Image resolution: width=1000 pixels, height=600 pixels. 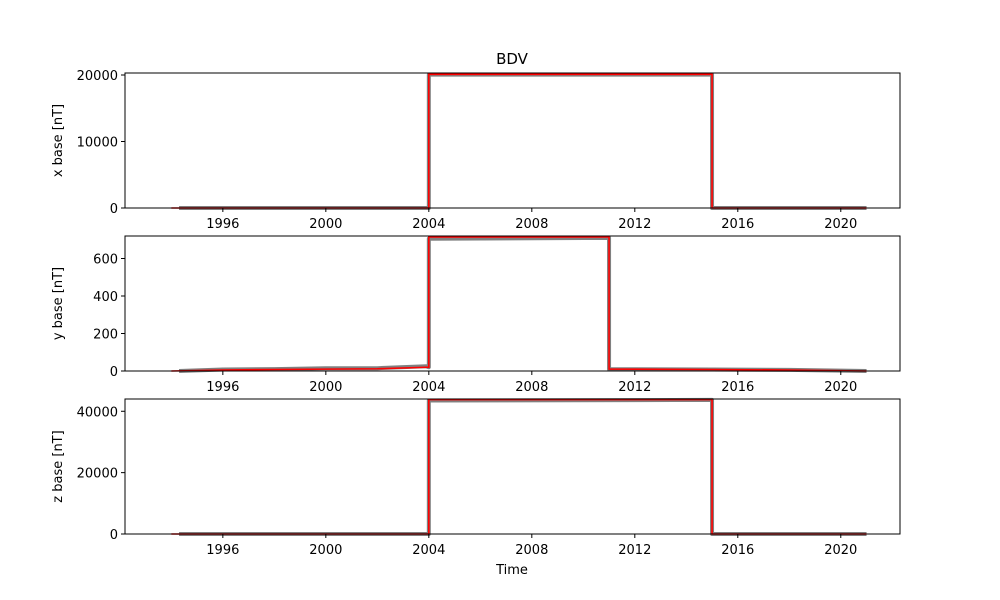 What do you see at coordinates (105, 260) in the screenshot?
I see `y-tick-label: 600` at bounding box center [105, 260].